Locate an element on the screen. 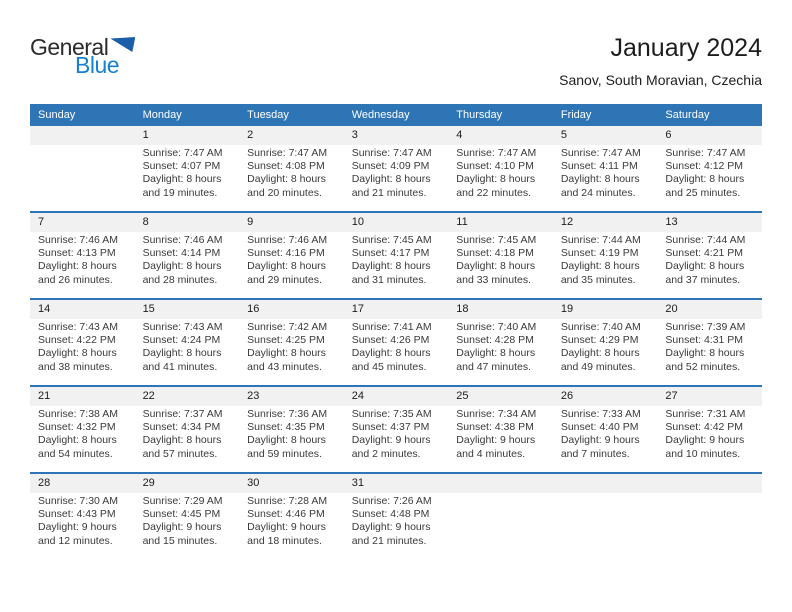 The image size is (792, 612). sunrise-text: Sunrise: 7:29 AM is located at coordinates (182, 501).